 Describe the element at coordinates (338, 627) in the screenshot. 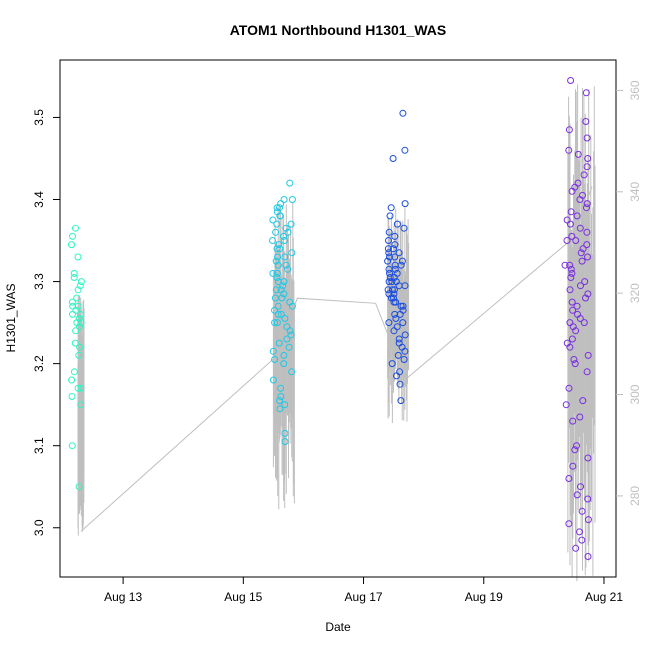

I see `x-axis-label: Date` at that location.